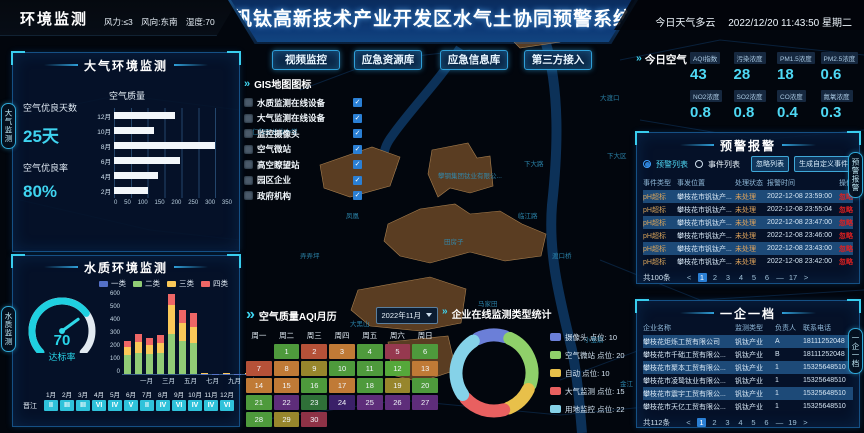 The width and height of the screenshot is (864, 433). What do you see at coordinates (792, 422) in the screenshot?
I see `page-number: 19` at bounding box center [792, 422].